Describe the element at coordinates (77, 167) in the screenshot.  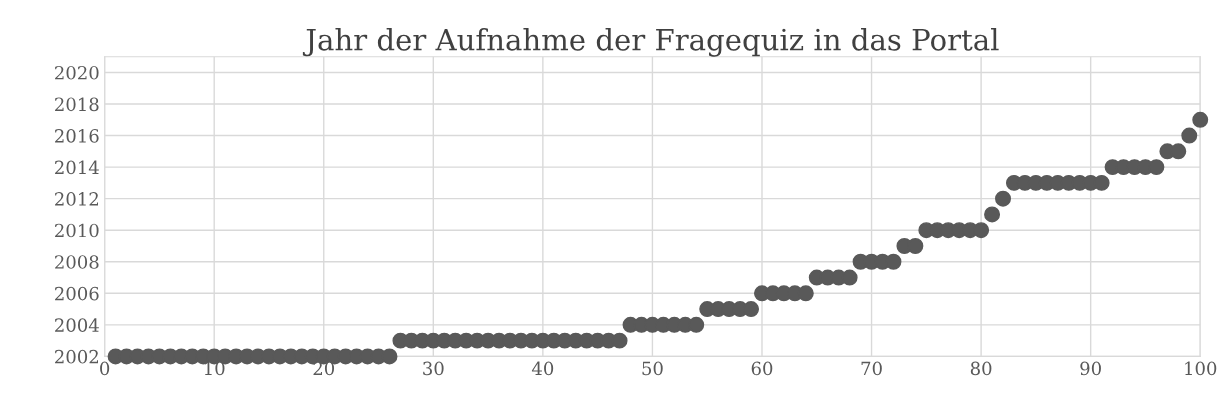
I see `y-tick-label: 2014` at that location.